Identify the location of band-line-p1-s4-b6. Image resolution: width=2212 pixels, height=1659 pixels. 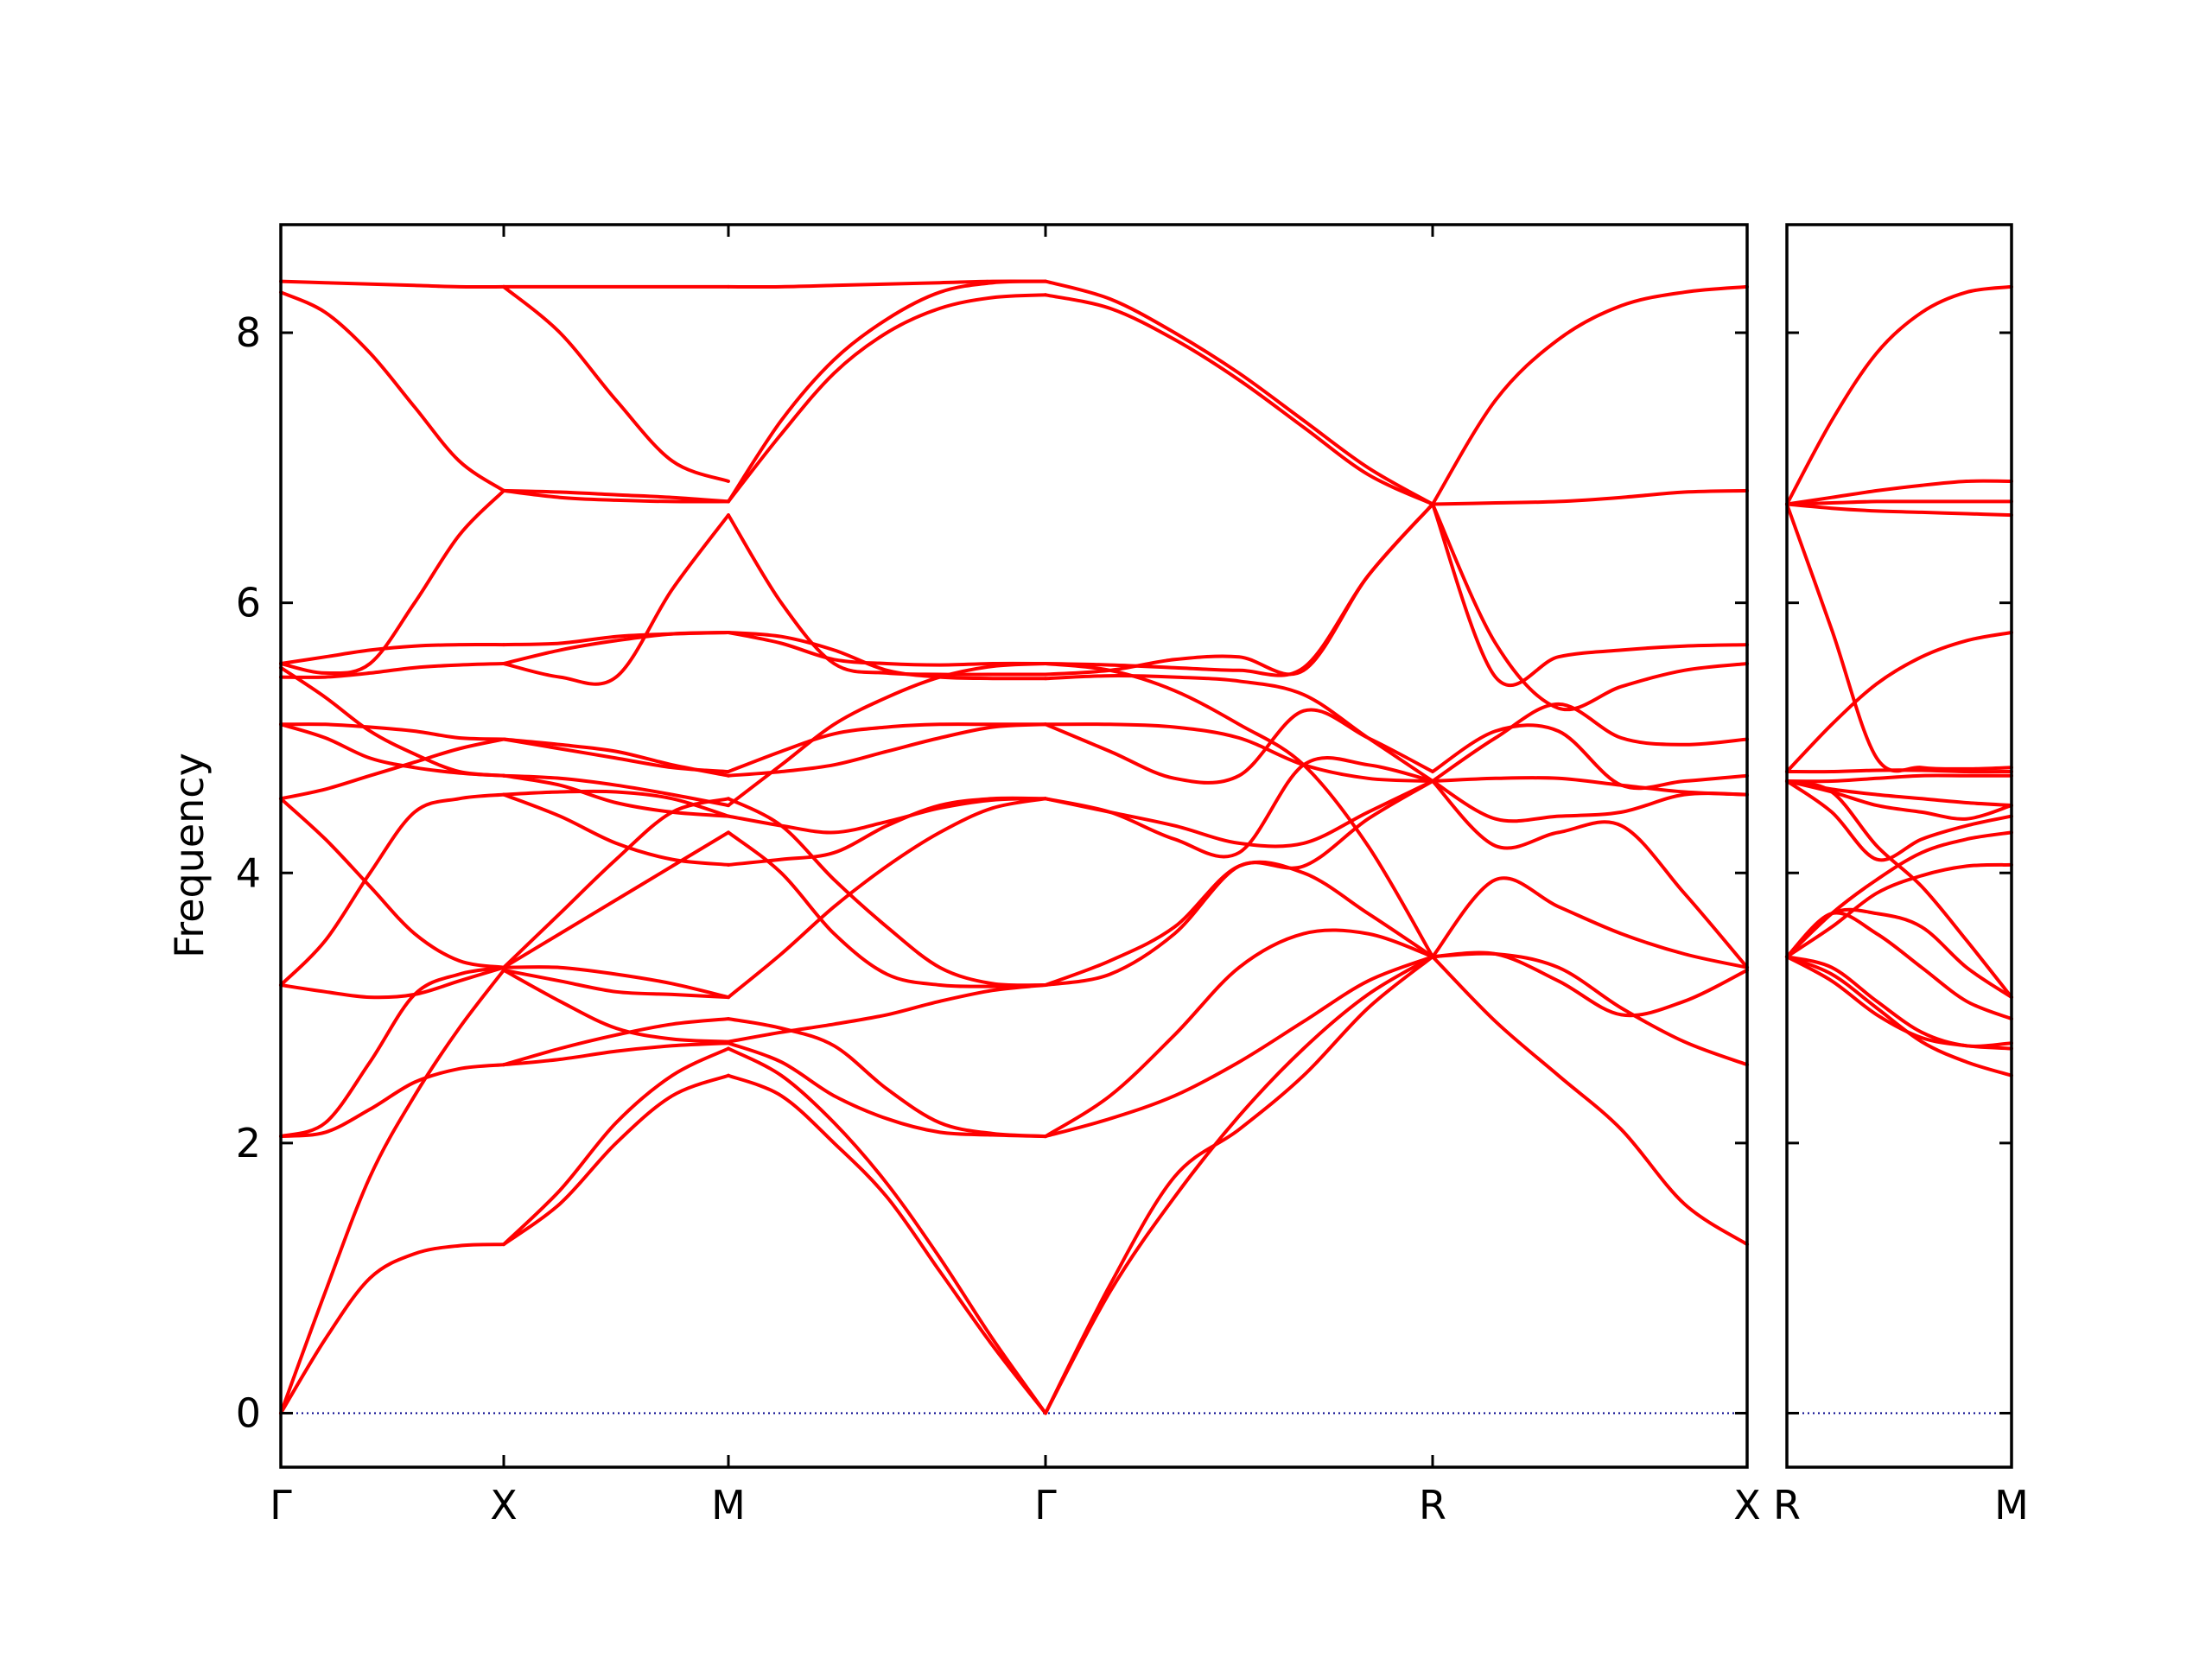
(1239, 883).